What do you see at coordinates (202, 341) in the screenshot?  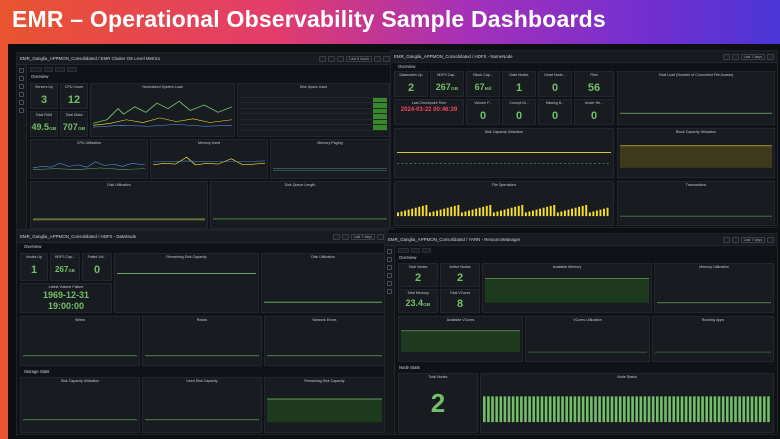 I see `reads-panel: Reads` at bounding box center [202, 341].